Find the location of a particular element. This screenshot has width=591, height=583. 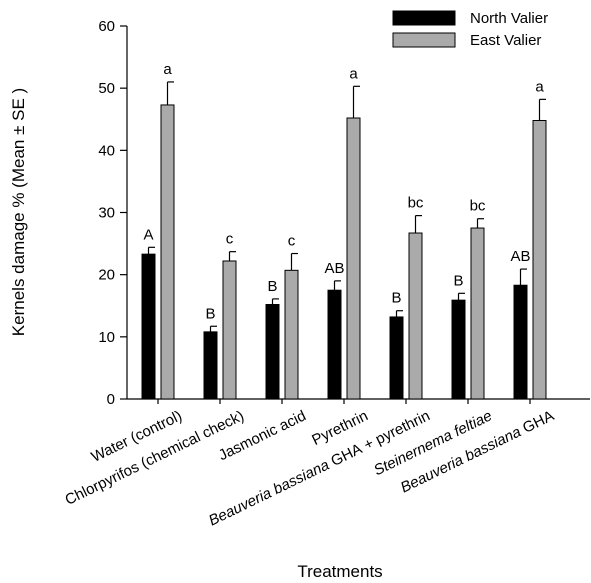

y-tick-label: 30 is located at coordinates (106, 213).